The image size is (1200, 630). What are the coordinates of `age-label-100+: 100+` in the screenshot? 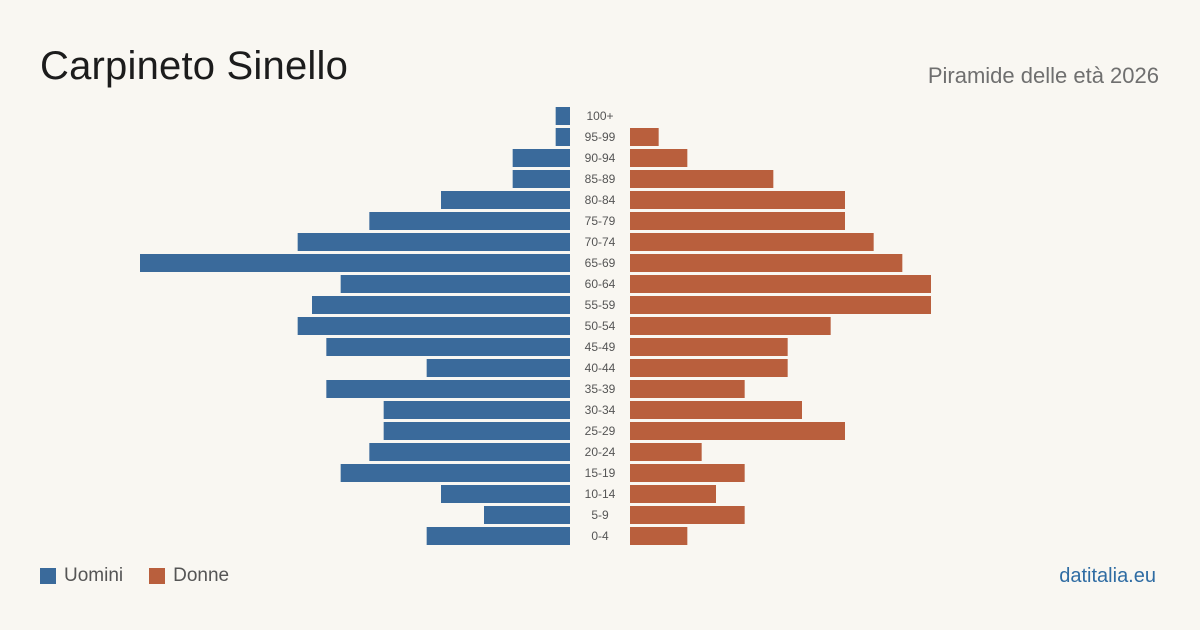 It's located at (599, 116).